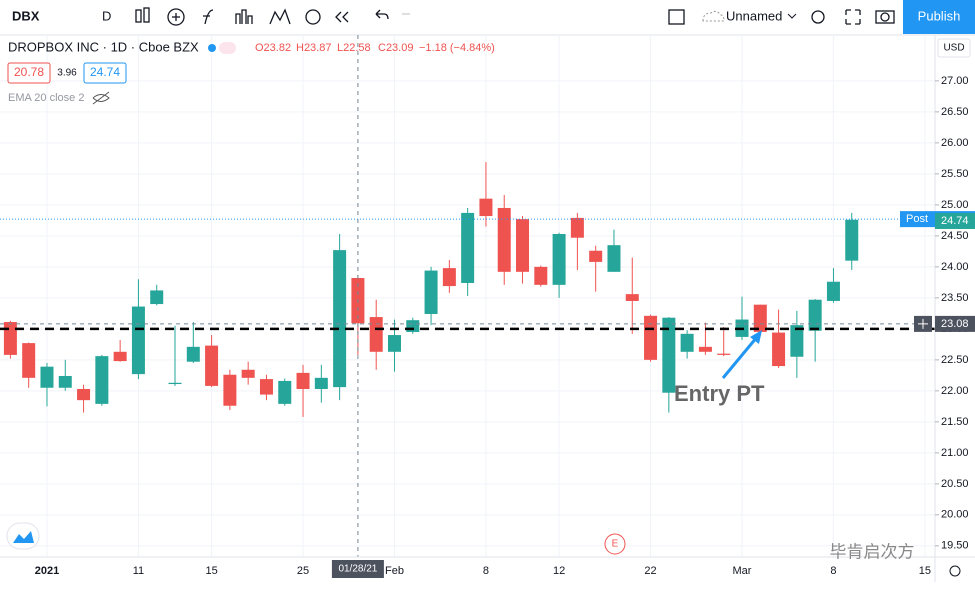 Image resolution: width=975 pixels, height=596 pixels. What do you see at coordinates (23, 537) in the screenshot?
I see `logo-mark` at bounding box center [23, 537].